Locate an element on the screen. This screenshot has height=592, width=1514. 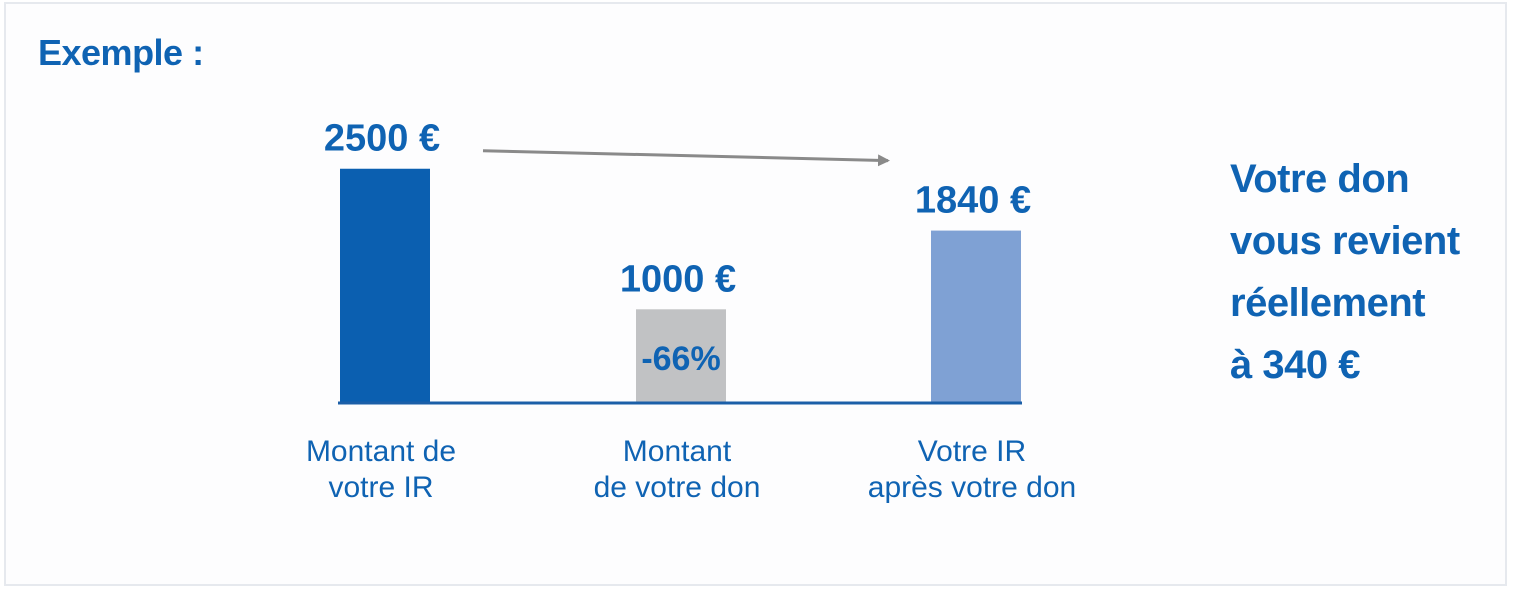
savings-note-line: à 340 € is located at coordinates (1295, 365).